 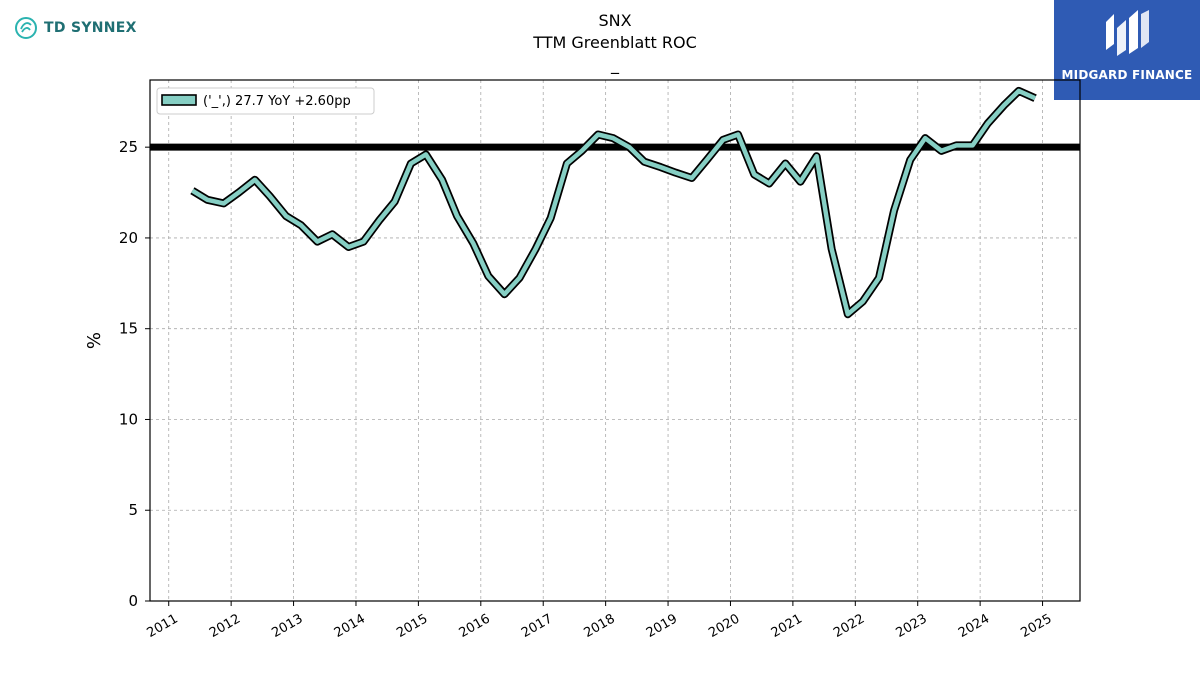 I want to click on legend-swatch, so click(x=179, y=100).